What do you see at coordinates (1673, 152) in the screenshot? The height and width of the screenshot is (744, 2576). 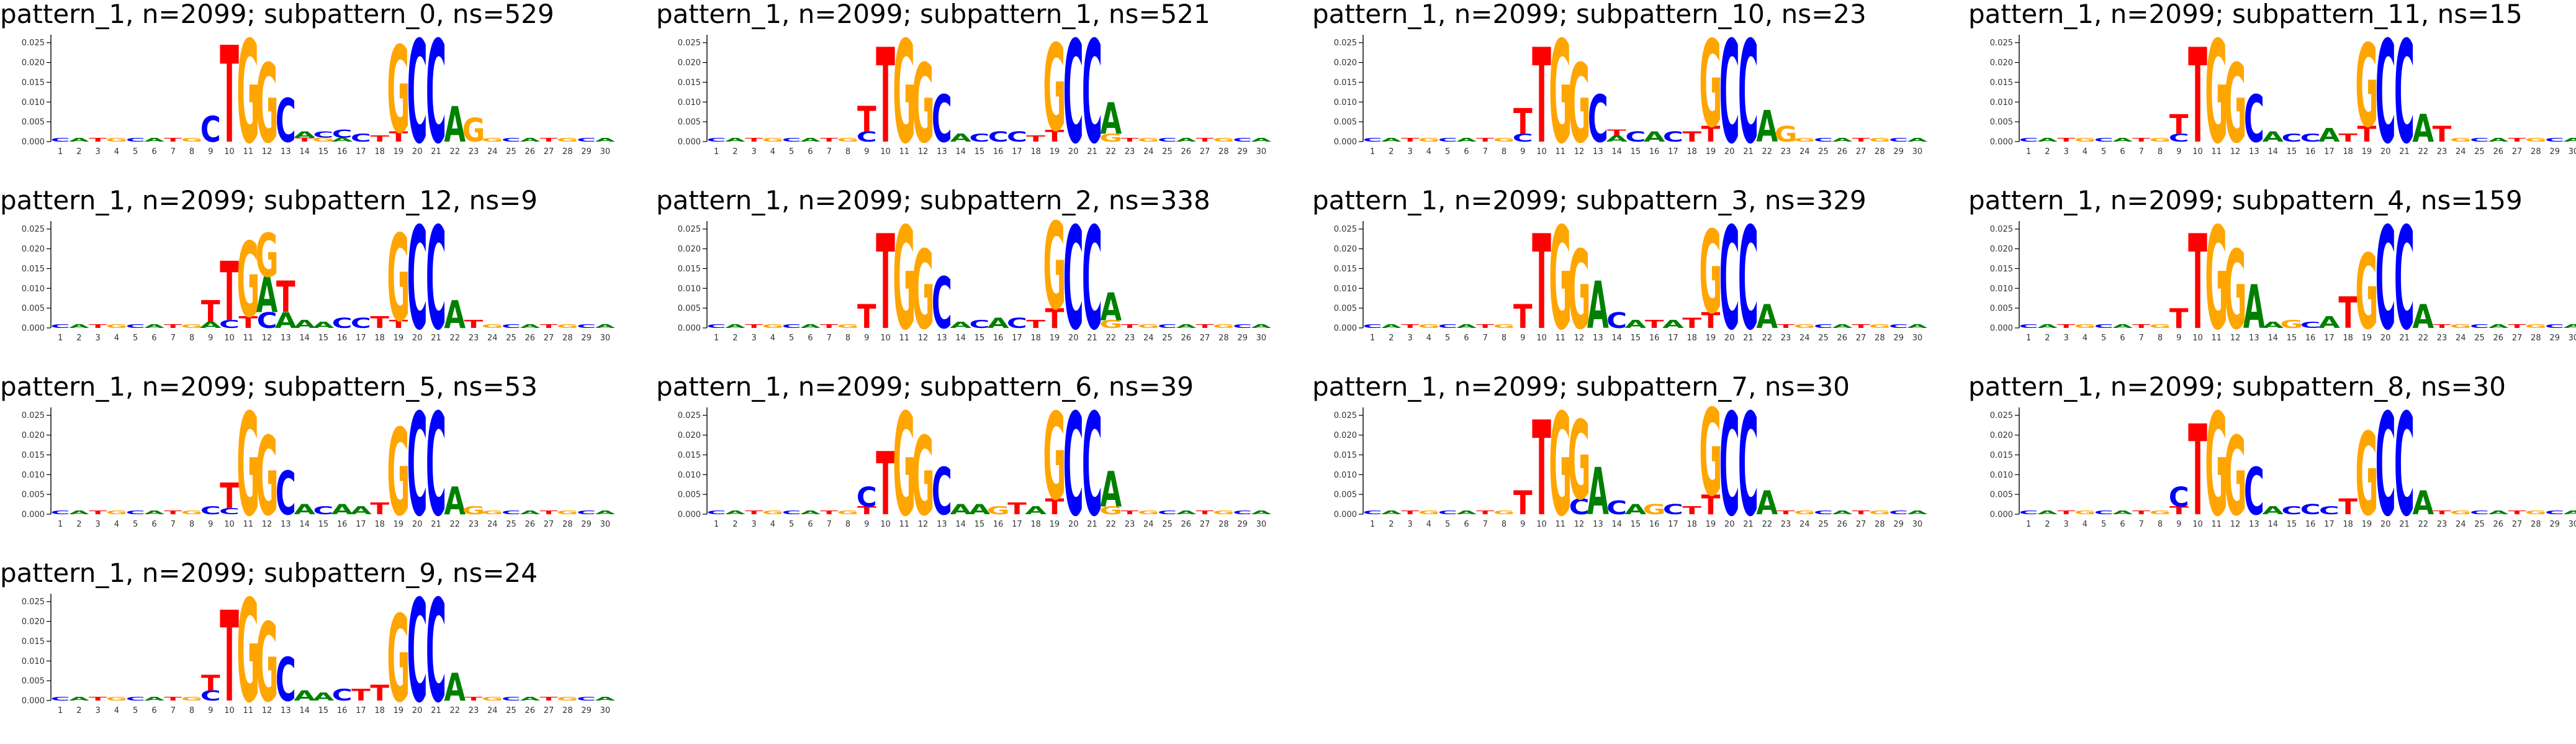 I see `x-tick-label: 17` at bounding box center [1673, 152].